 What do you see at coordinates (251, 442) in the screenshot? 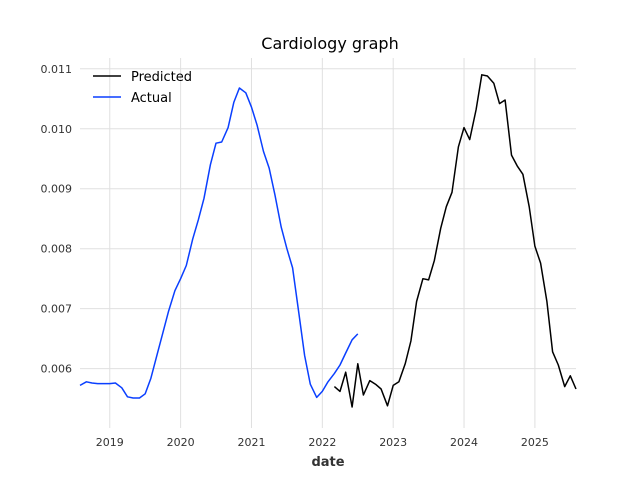
I see `x-tick-label: 2021` at bounding box center [251, 442].